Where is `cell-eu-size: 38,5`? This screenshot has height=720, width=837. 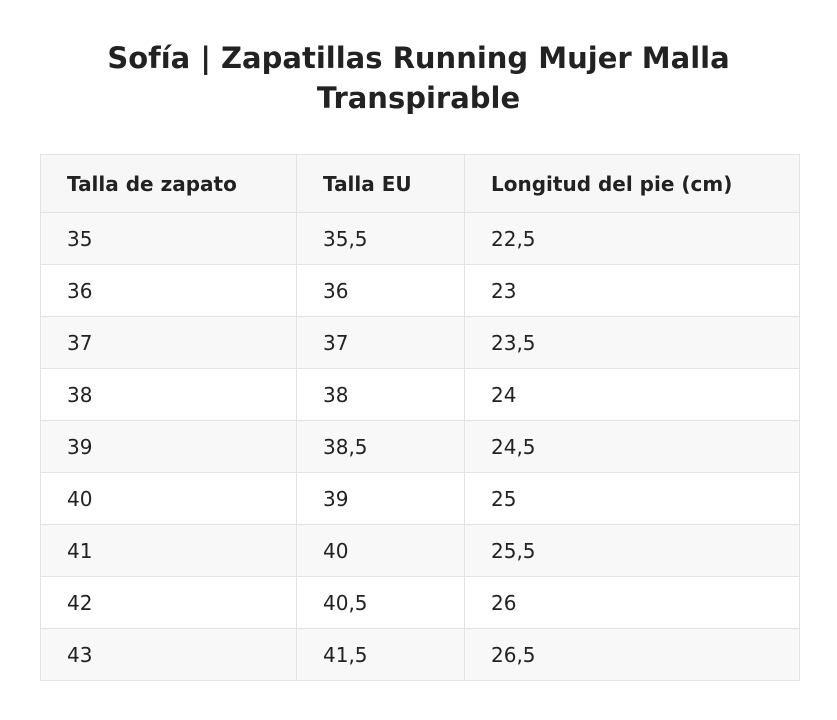 cell-eu-size: 38,5 is located at coordinates (380, 446).